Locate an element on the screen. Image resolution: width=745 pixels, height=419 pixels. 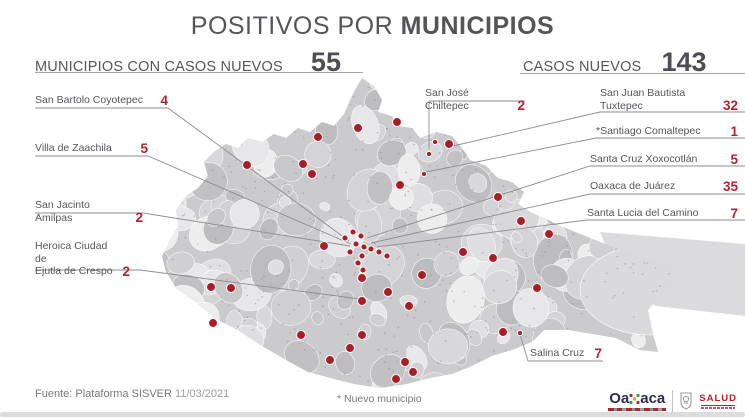
label-text: San Juan Bautista Tuxtepec is located at coordinates (642, 99).